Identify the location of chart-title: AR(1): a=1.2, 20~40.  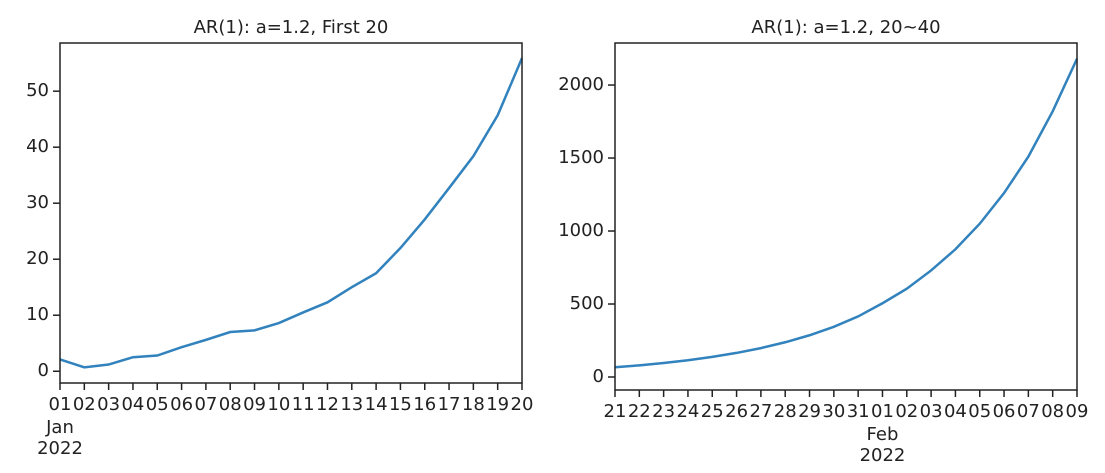
(845, 27).